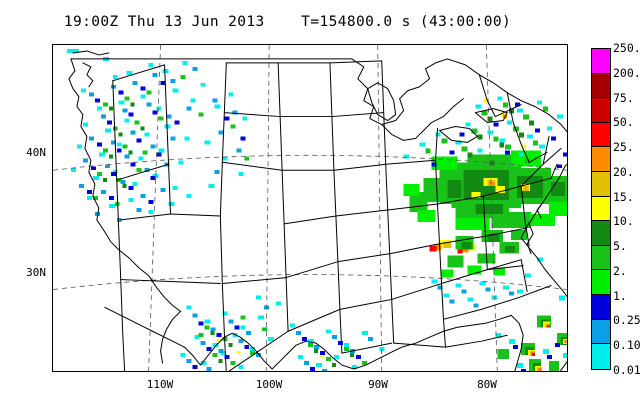 The width and height of the screenshot is (640, 400). Describe the element at coordinates (269, 384) in the screenshot. I see `xtick-label-100w: 100W` at that location.